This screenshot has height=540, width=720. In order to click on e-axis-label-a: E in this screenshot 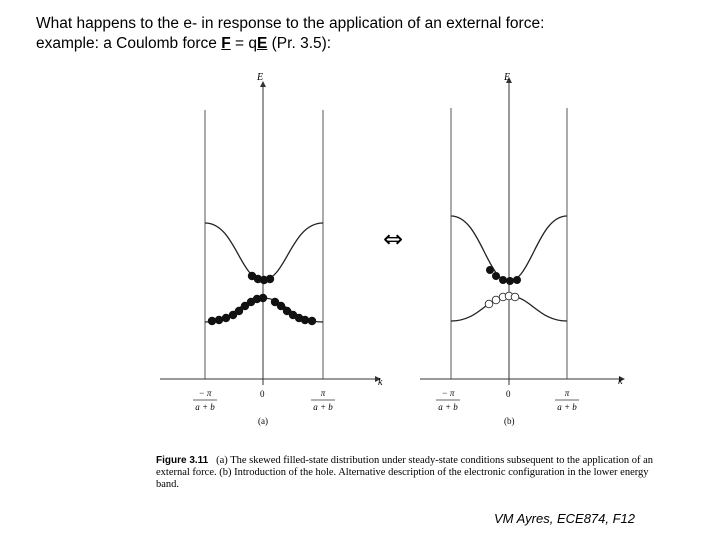, I will do `click(259, 77)`.